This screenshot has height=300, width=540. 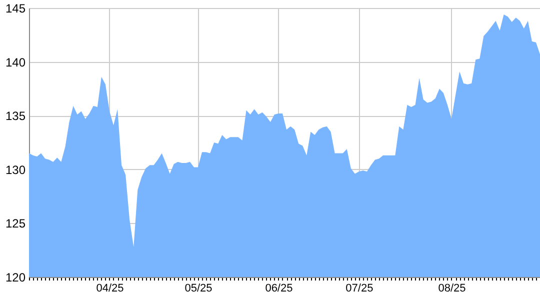 I want to click on y-tick-label: 140, so click(x=15, y=62).